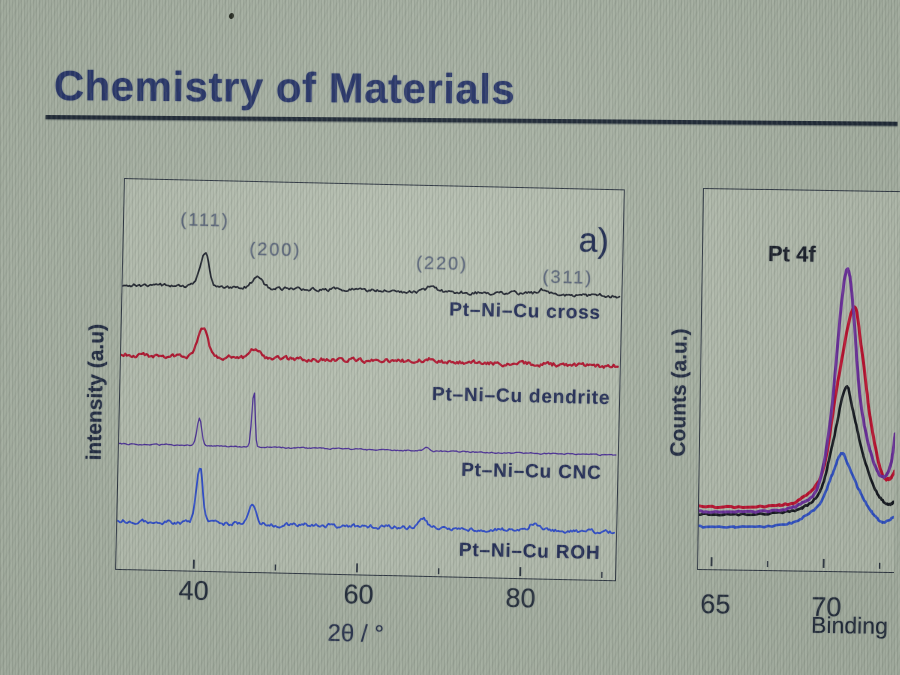 The image size is (900, 675). I want to click on xps-region-label: Pt 4f, so click(791, 254).